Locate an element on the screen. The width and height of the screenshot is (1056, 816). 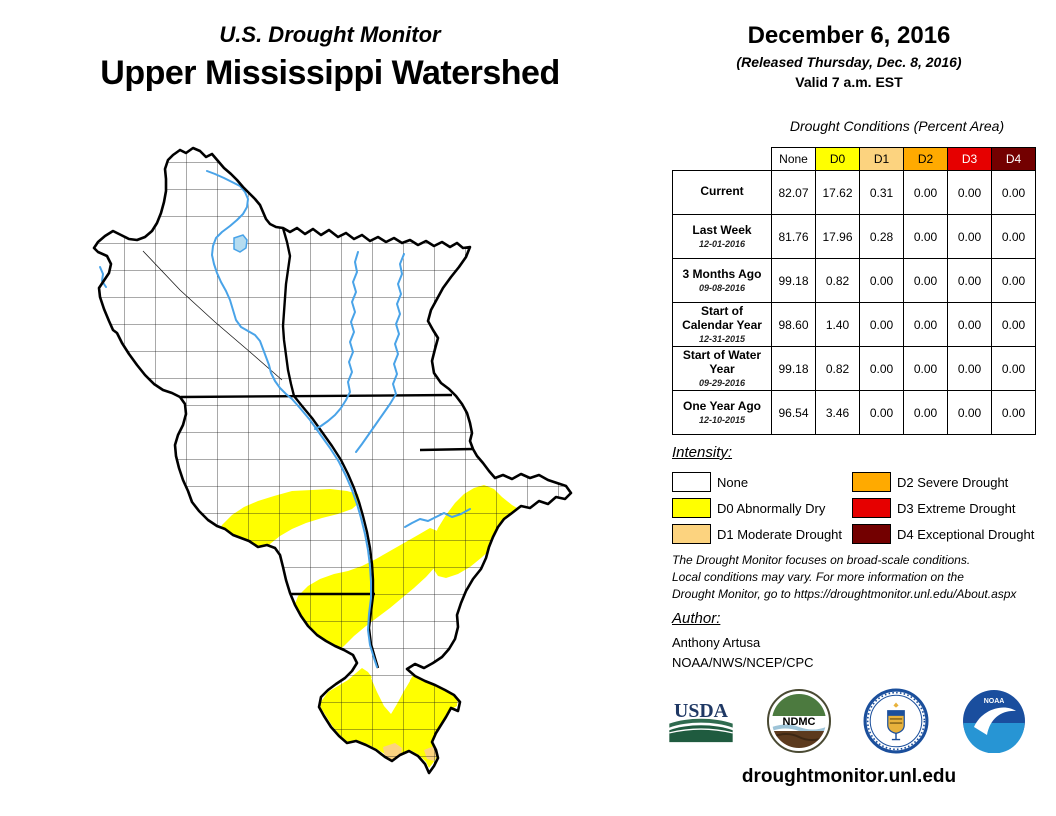
legend-item-d1: D1 Moderate Drought is located at coordinates (762, 534).